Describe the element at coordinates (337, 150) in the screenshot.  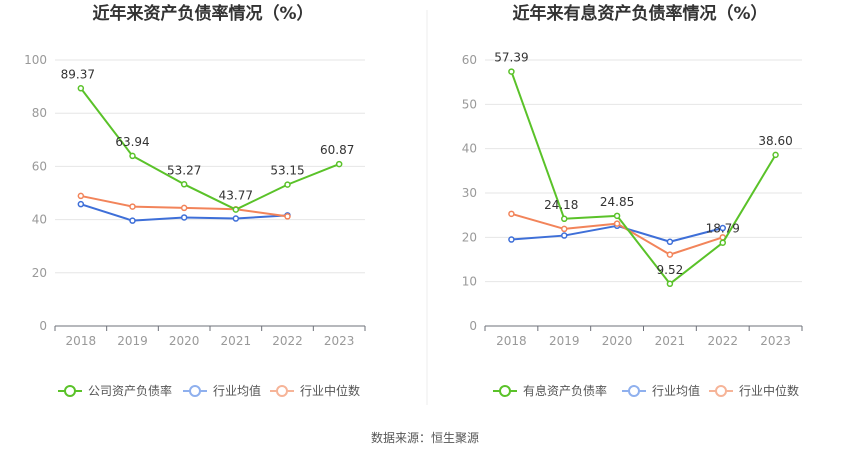
I see `data-label: 60.87` at that location.